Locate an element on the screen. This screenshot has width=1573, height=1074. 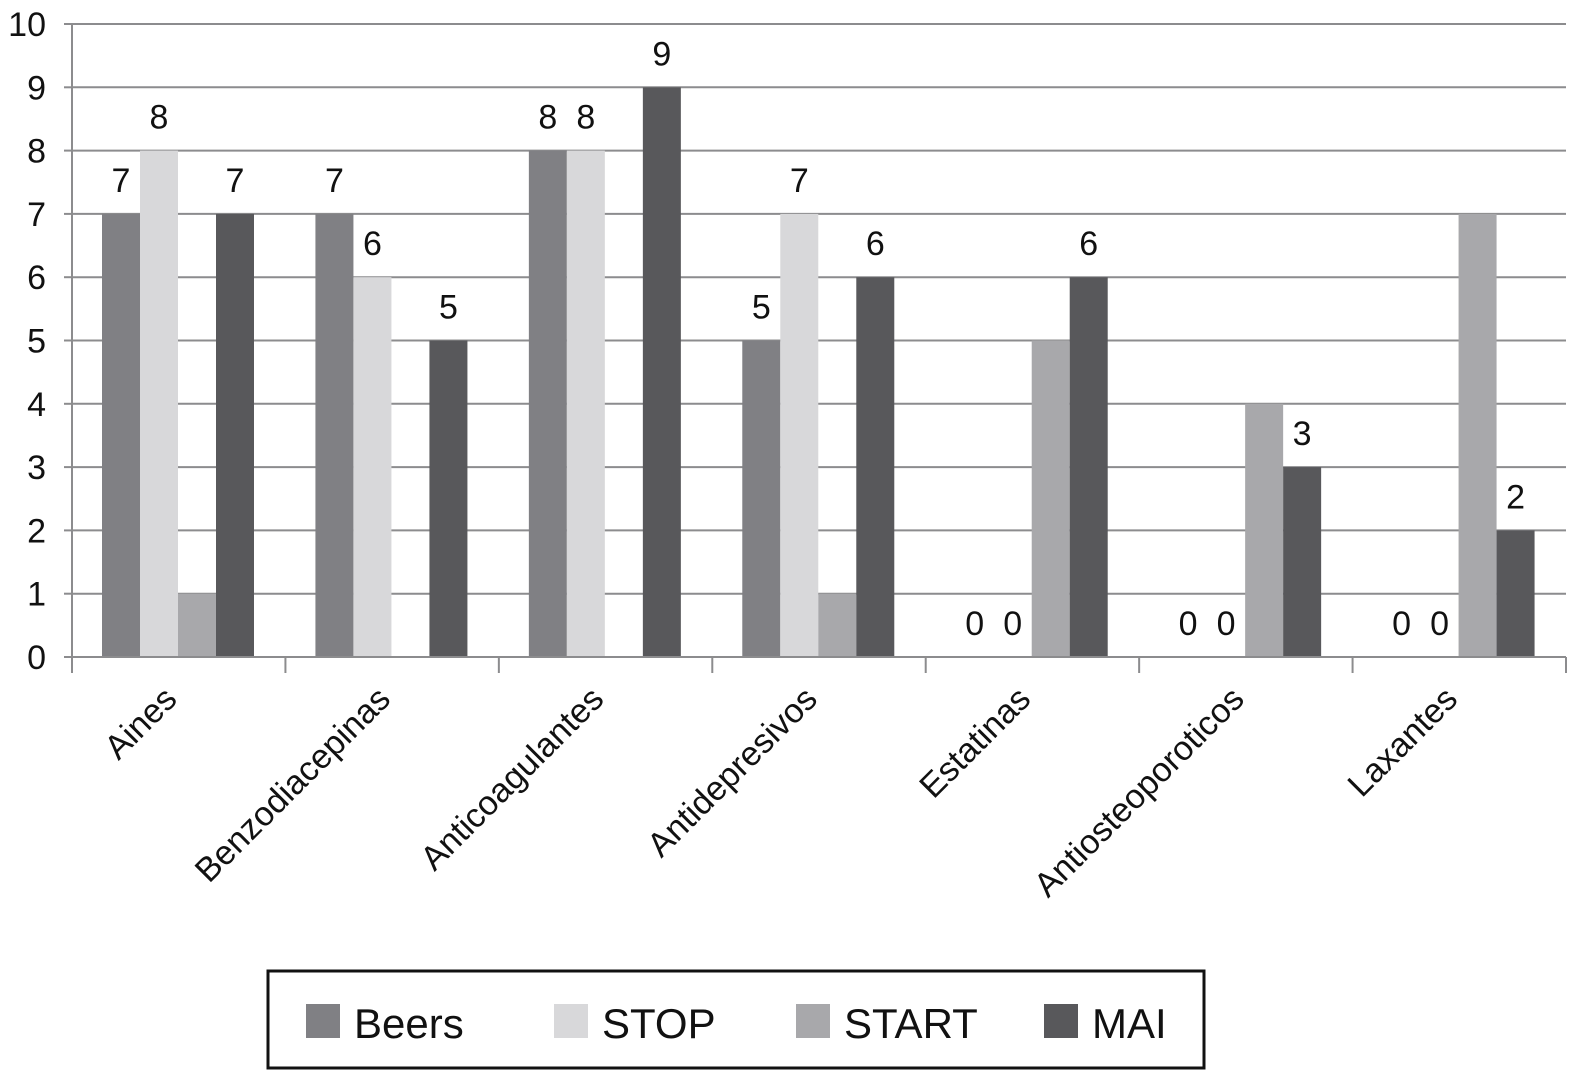
legend-swatch-start is located at coordinates (813, 1021).